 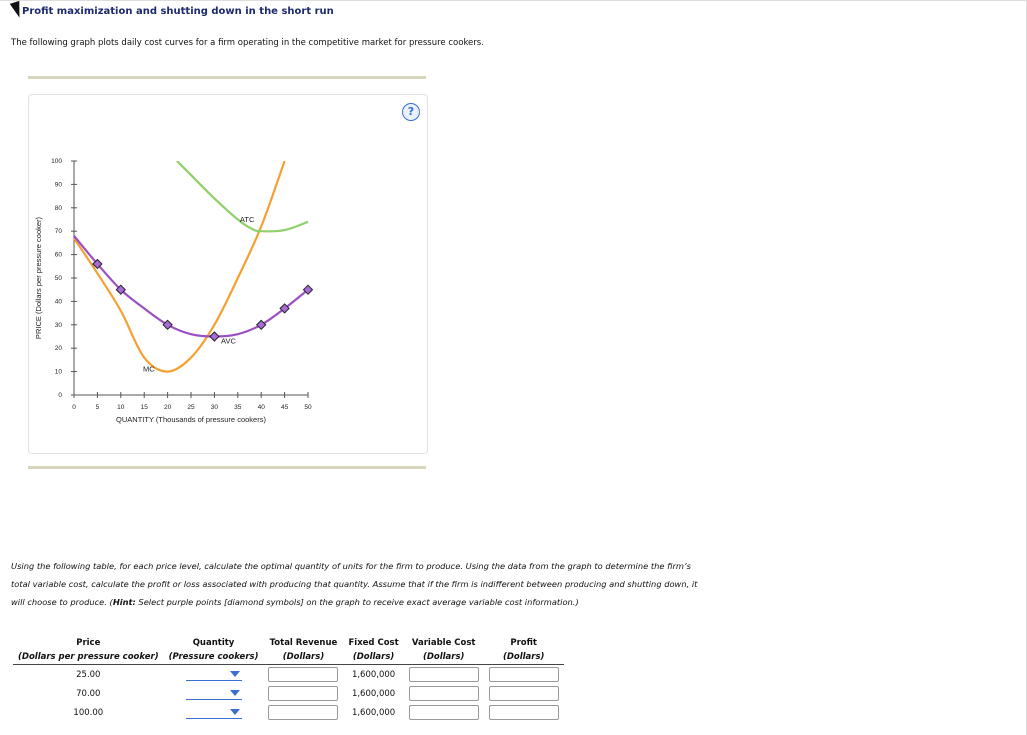 I want to click on header-variable-cost: Variable Cost (Dollars), so click(x=443, y=650).